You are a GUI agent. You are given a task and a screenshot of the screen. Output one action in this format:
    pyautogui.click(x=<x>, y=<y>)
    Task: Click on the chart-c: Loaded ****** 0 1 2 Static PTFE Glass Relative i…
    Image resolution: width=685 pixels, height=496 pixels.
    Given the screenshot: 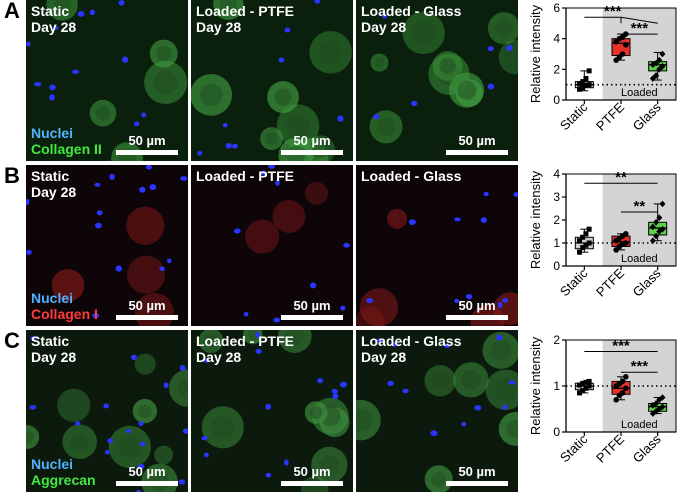 What is the action you would take?
    pyautogui.click(x=602, y=399)
    